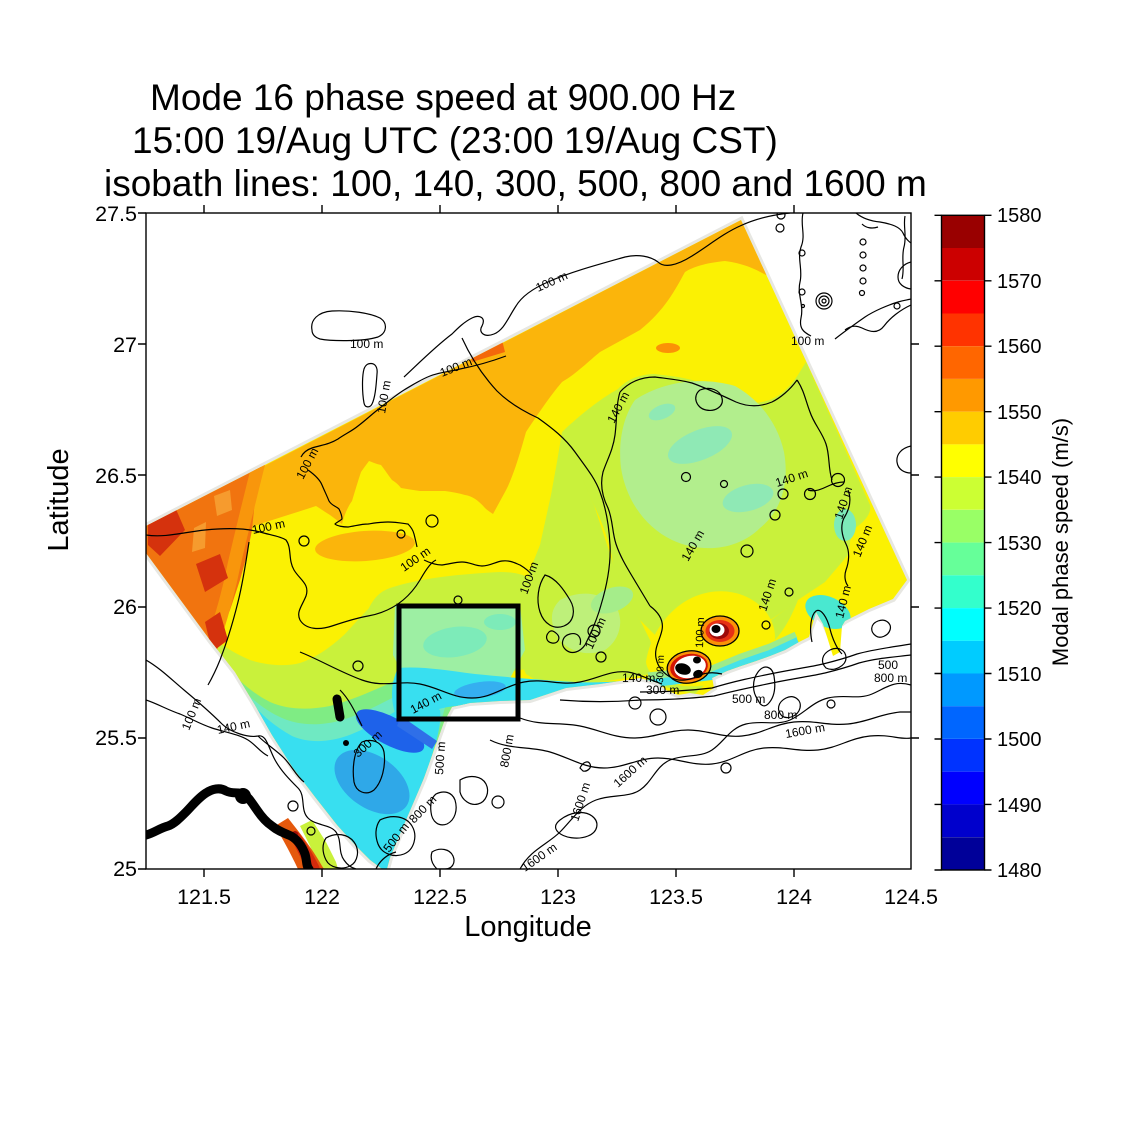  Describe the element at coordinates (1019, 806) in the screenshot. I see `svg-text: 1490` at that location.